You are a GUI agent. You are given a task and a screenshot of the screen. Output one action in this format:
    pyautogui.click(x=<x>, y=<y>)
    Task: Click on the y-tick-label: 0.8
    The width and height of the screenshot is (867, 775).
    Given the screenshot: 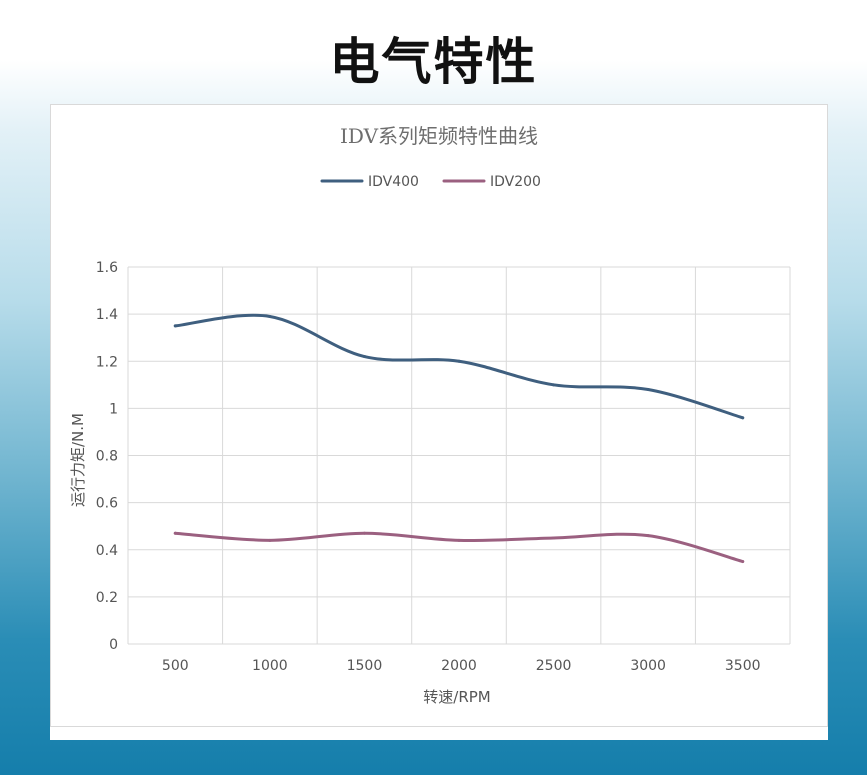 What is the action you would take?
    pyautogui.click(x=107, y=457)
    